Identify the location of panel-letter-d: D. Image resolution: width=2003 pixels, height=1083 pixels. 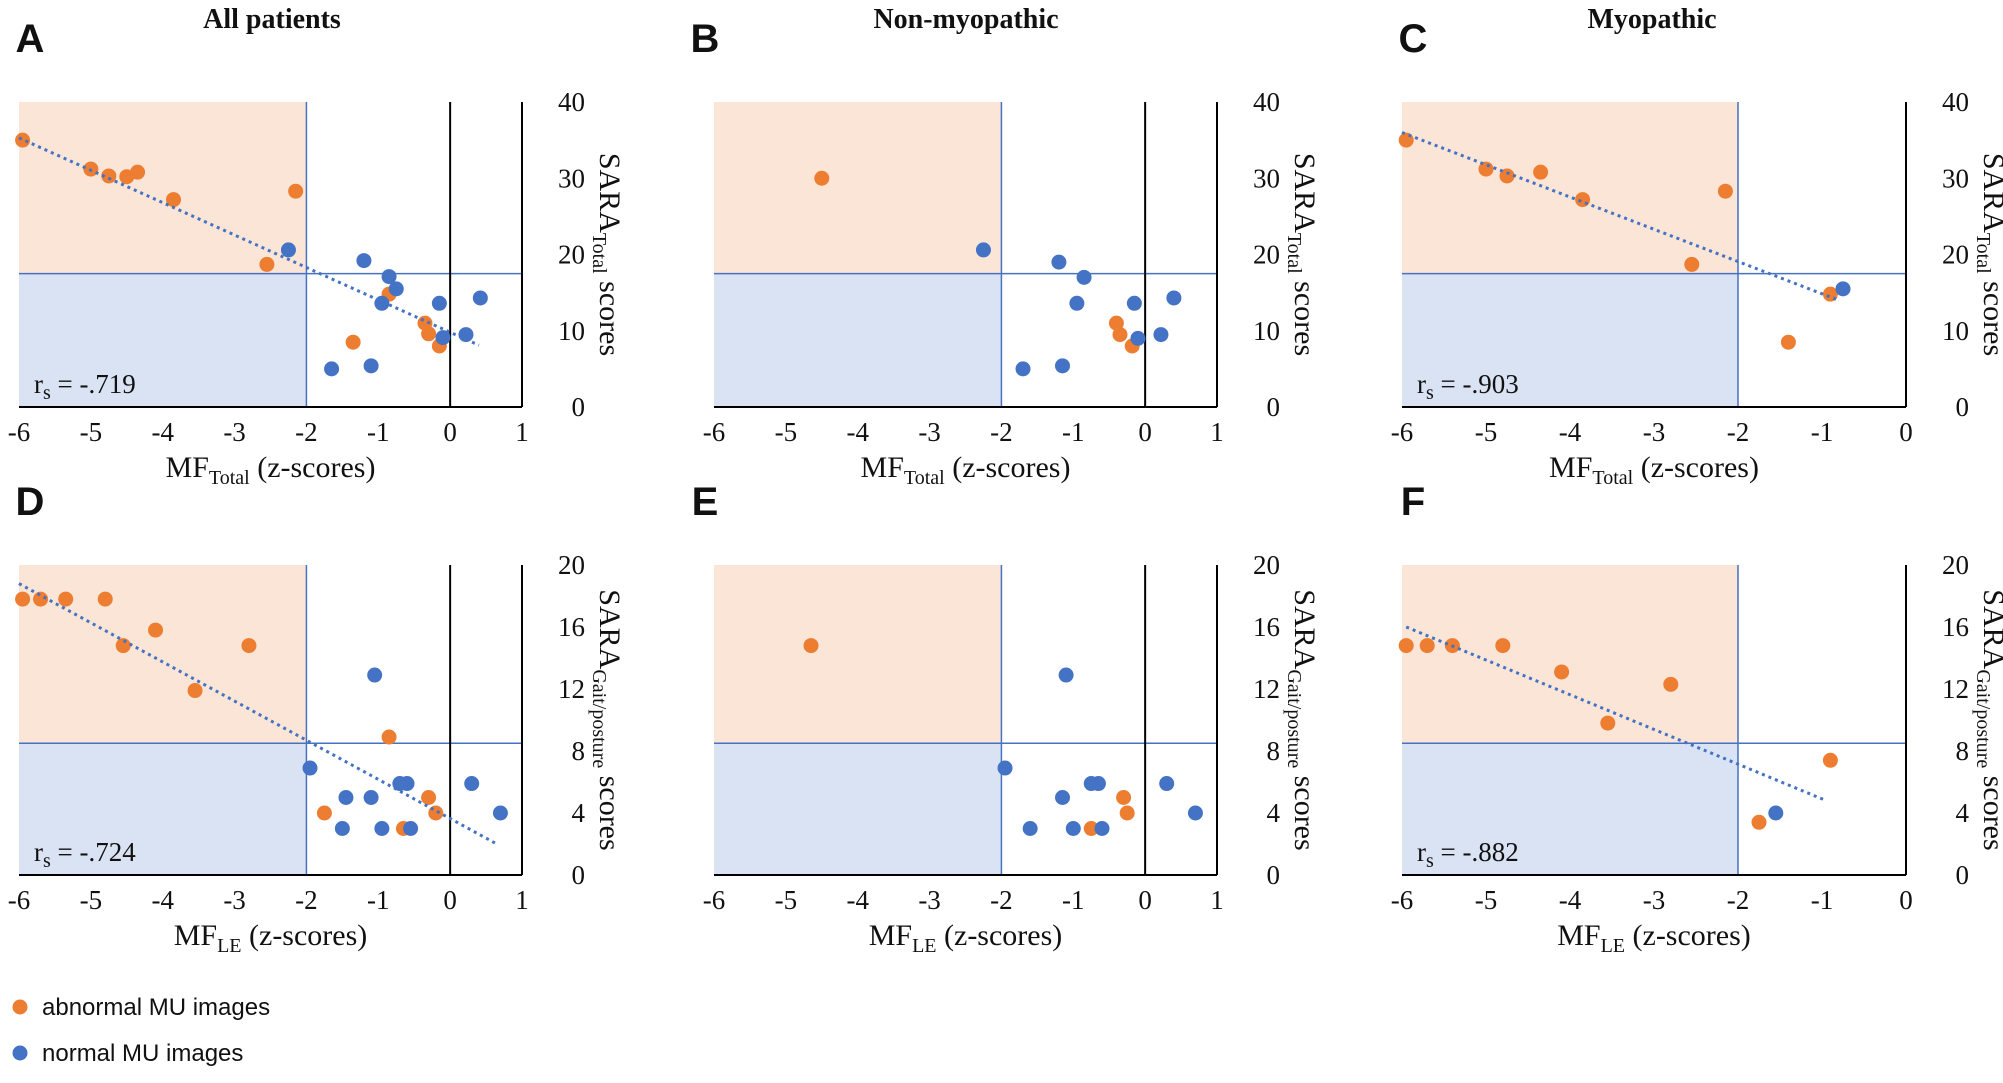
(30, 502).